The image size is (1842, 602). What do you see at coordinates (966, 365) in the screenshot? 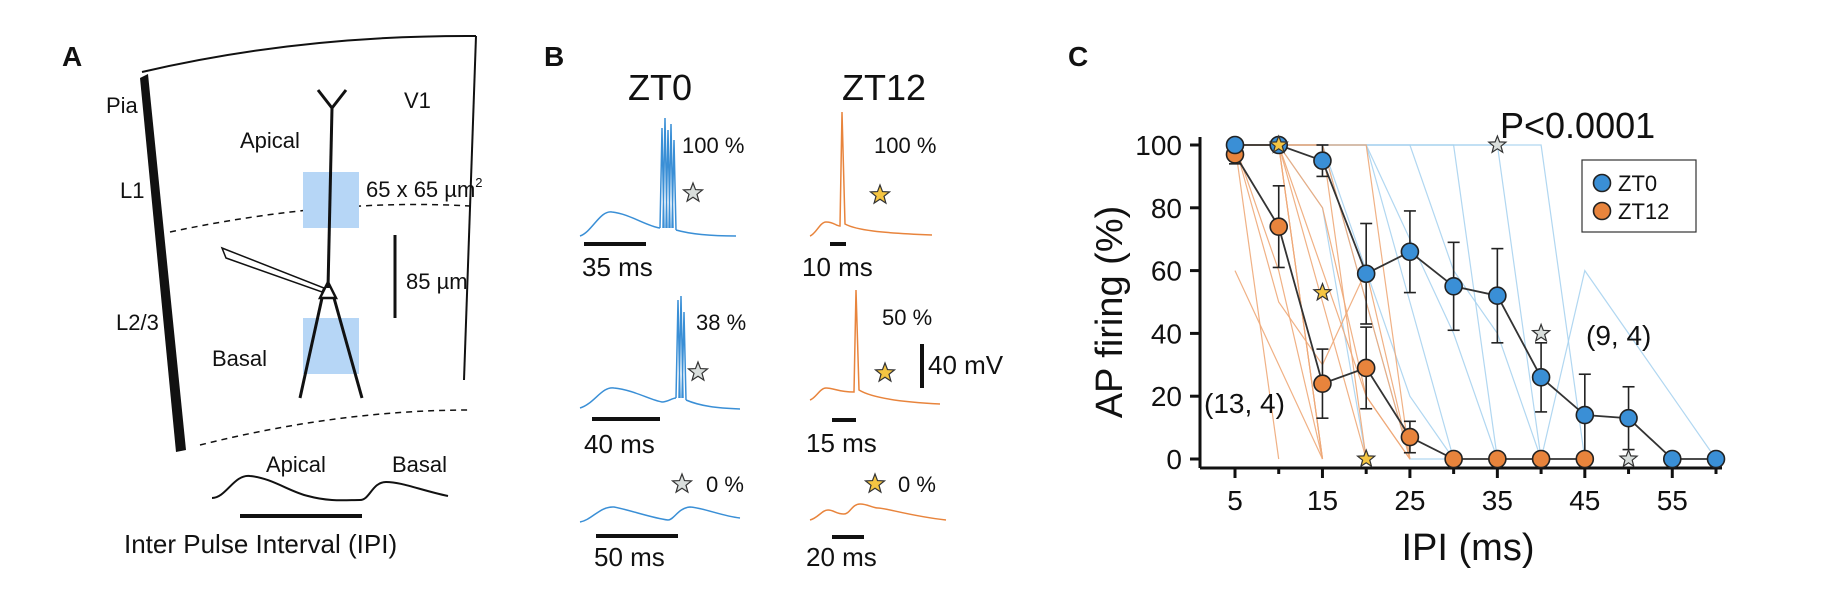
I see `voltage-scale-label: 40 mV` at bounding box center [966, 365].